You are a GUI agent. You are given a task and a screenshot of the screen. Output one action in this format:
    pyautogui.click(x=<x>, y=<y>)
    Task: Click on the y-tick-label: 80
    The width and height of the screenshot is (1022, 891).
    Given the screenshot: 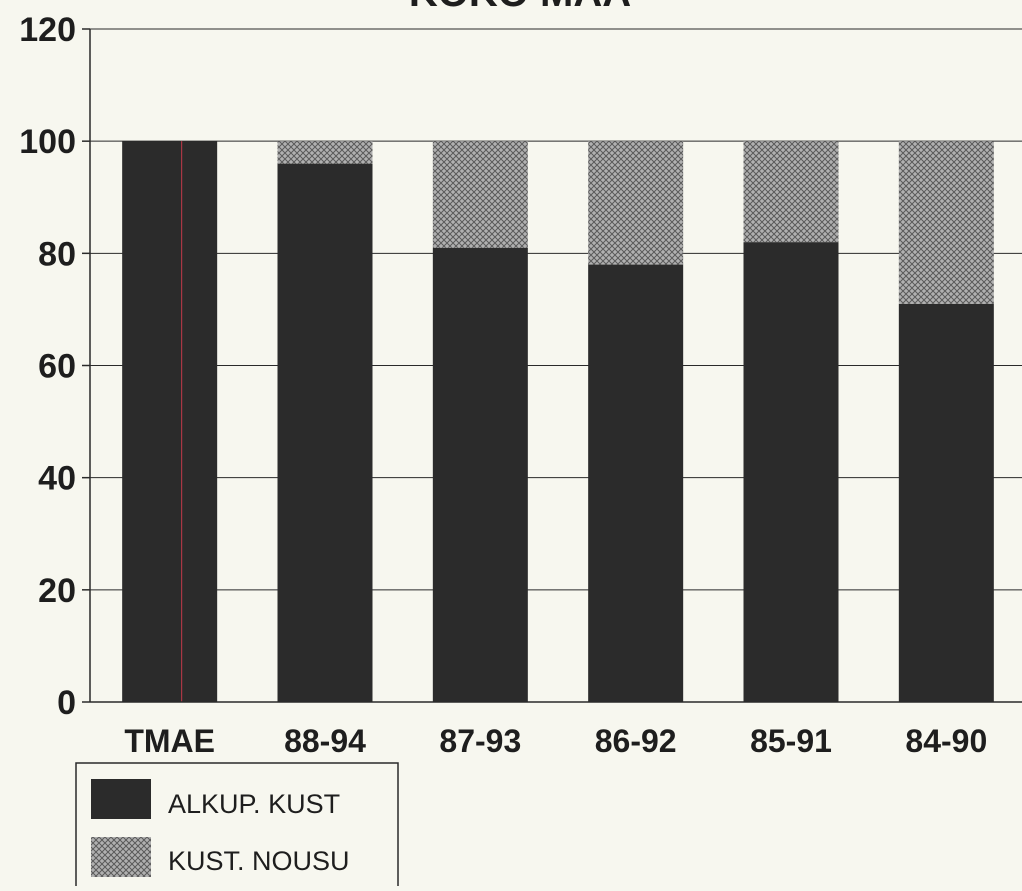 What is the action you would take?
    pyautogui.click(x=57, y=254)
    